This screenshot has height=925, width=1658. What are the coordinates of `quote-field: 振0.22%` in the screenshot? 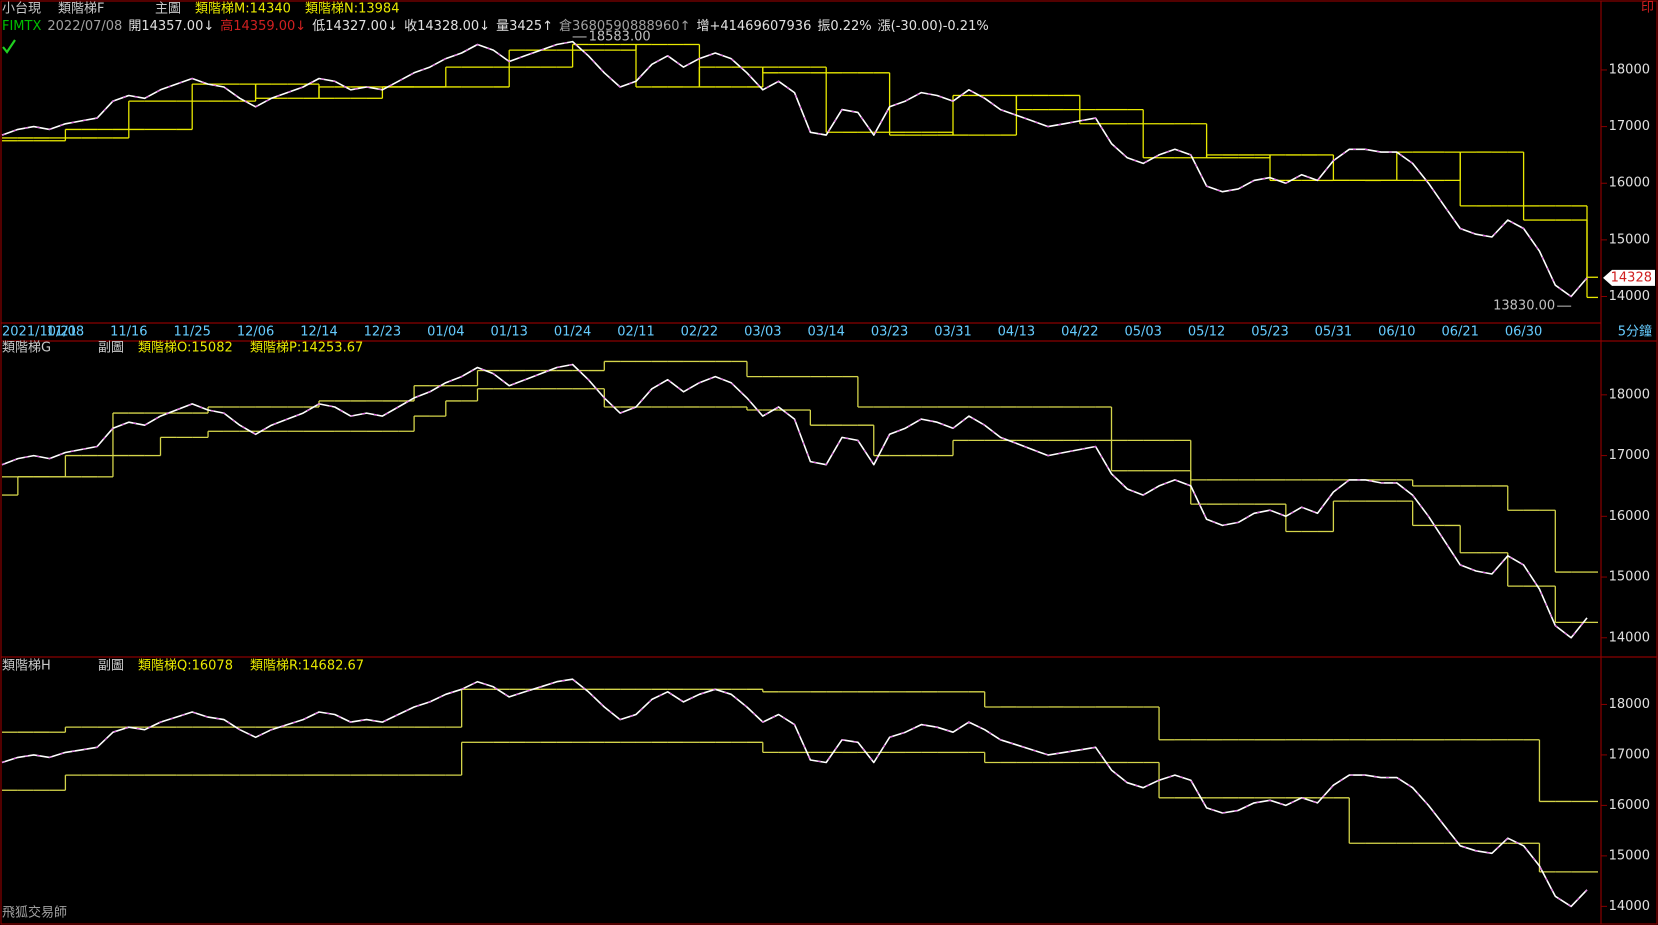 It's located at (844, 26).